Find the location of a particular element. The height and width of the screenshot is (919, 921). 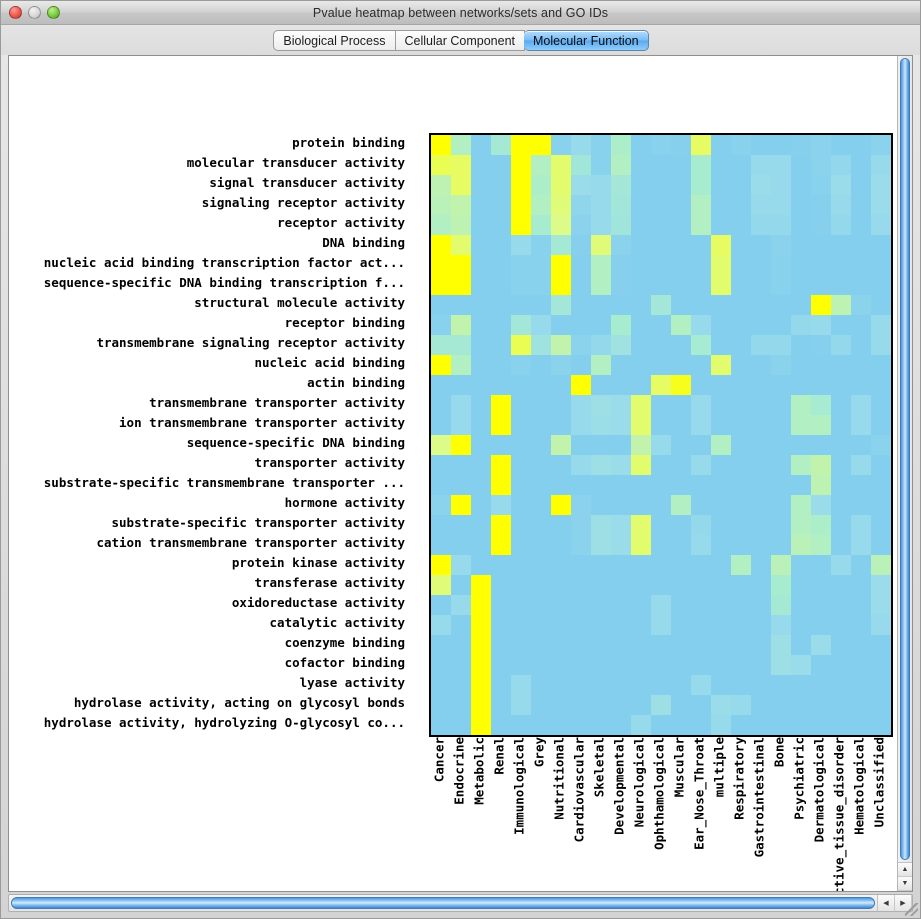

close-button is located at coordinates (15, 12).